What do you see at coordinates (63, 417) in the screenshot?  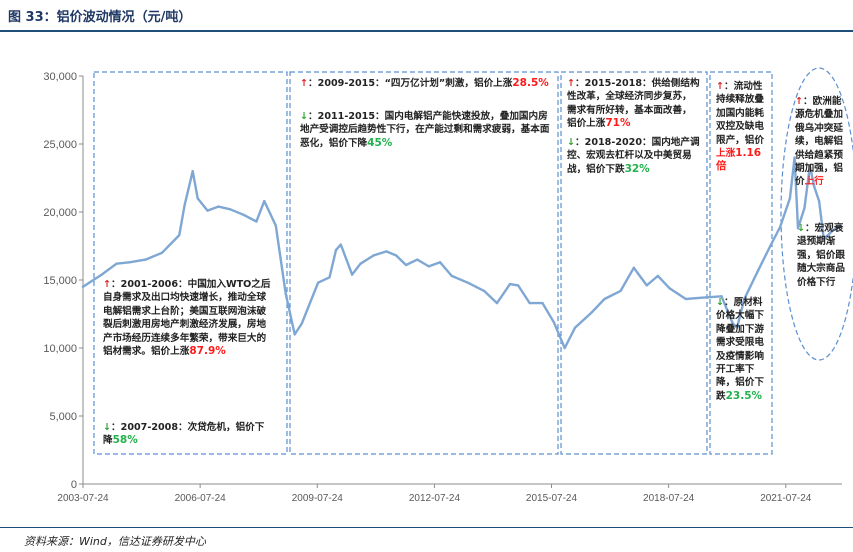 I see `y-tick-label: 5,000` at bounding box center [63, 417].